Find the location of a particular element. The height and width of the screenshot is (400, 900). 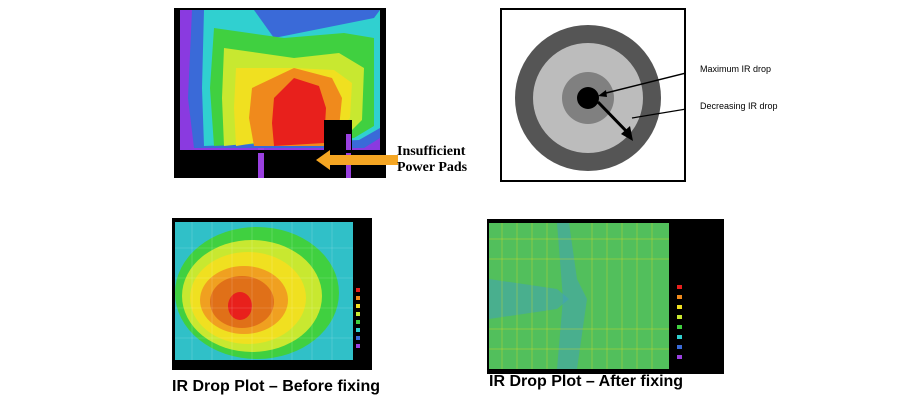

insufficient-pads-label: Insufficient Power Pads is located at coordinates (432, 160).